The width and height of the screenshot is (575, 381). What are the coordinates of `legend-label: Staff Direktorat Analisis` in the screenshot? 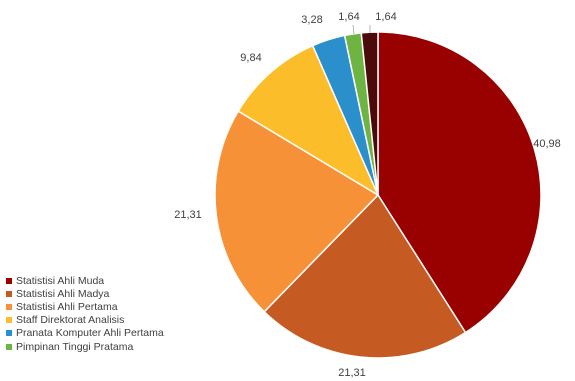 It's located at (70, 320).